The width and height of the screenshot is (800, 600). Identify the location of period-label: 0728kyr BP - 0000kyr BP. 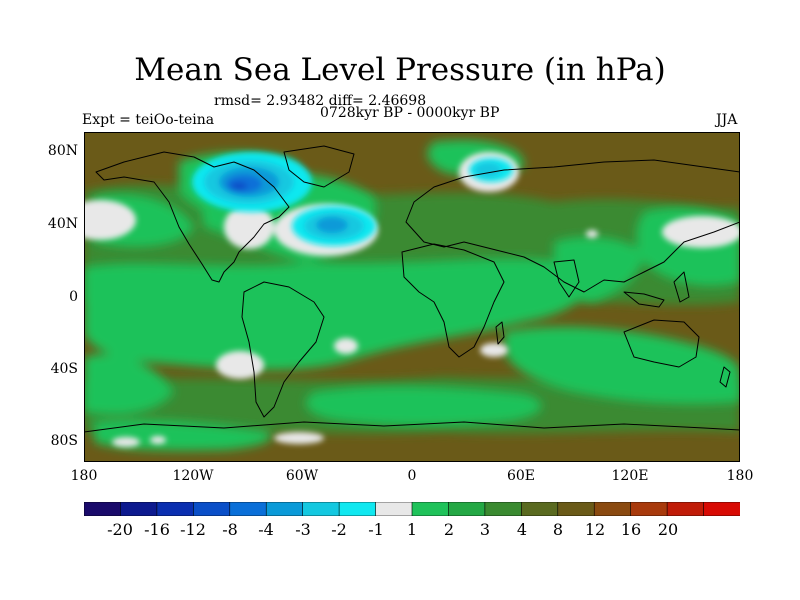
(410, 113).